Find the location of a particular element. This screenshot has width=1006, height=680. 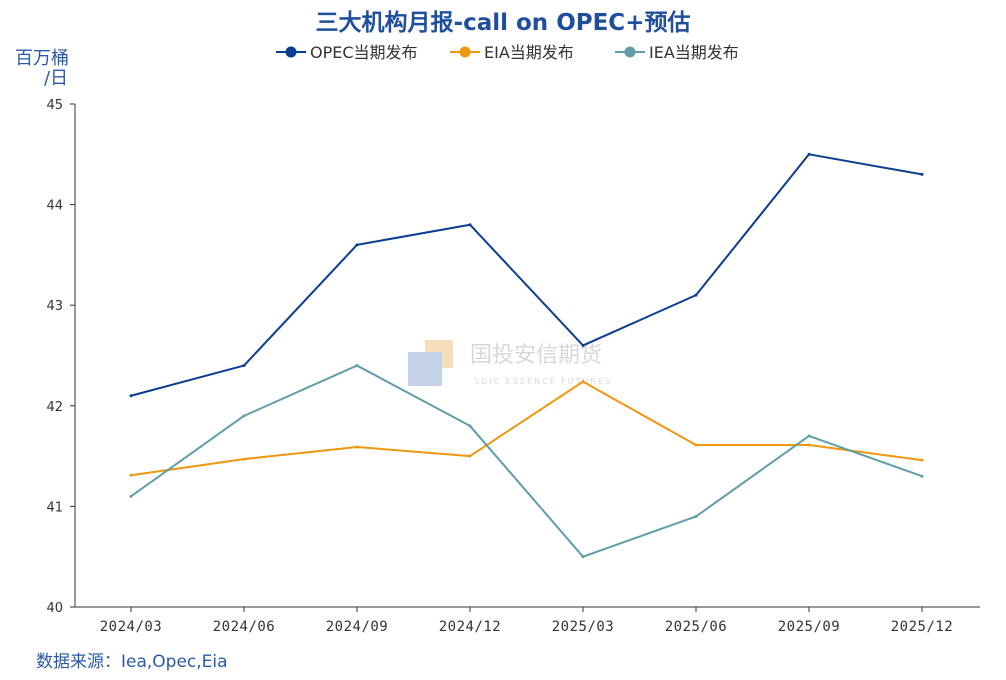

watermark-logo-front is located at coordinates (425, 369).